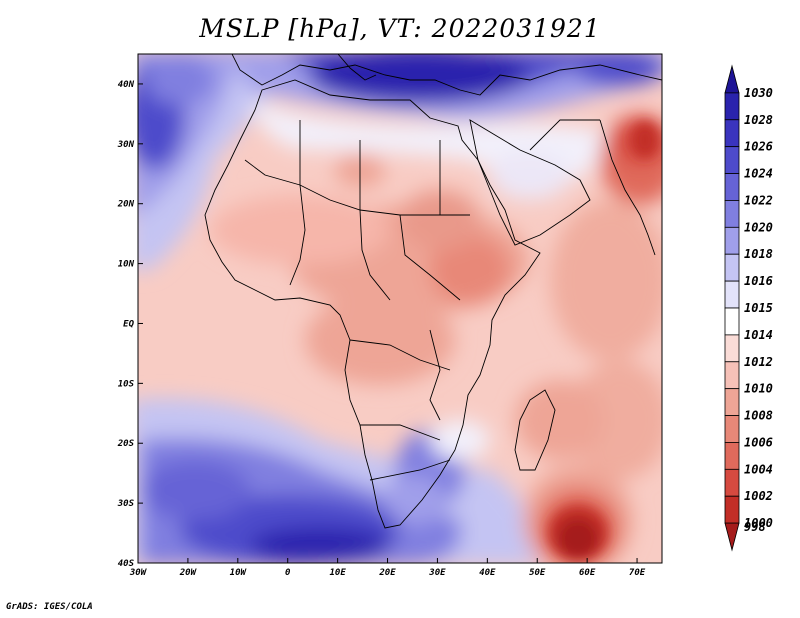 The height and width of the screenshot is (618, 800). I want to click on colorbar-label: 1016, so click(758, 281).